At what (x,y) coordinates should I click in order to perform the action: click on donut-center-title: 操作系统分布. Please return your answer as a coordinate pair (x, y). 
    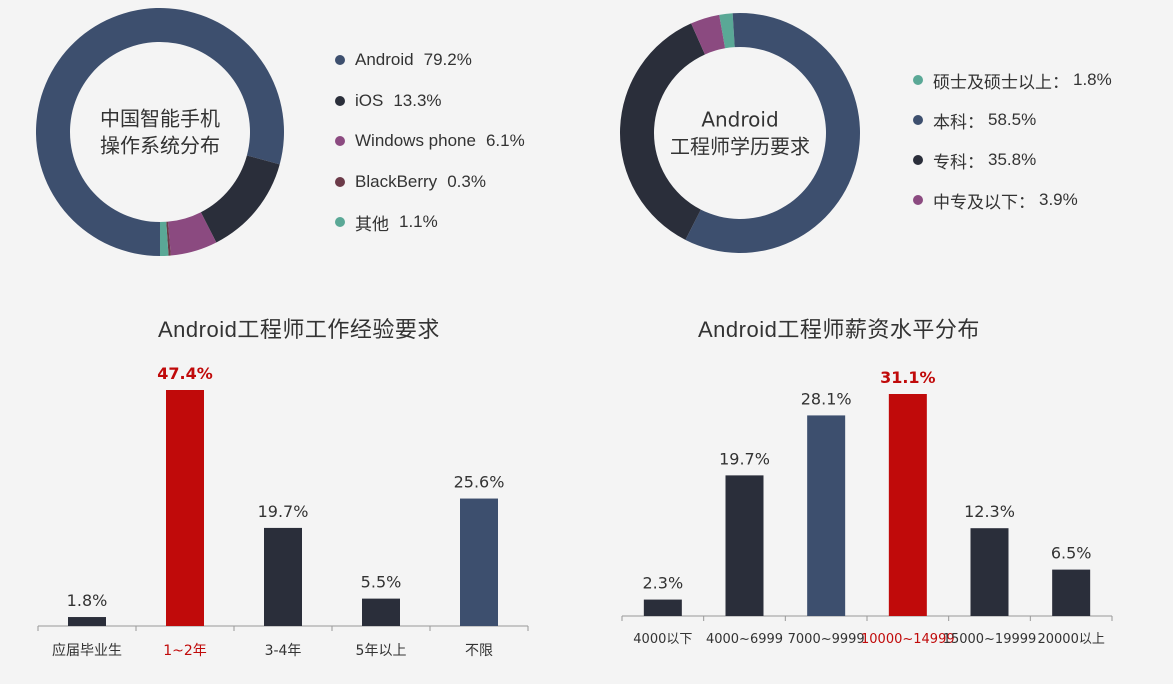
    Looking at the image, I should click on (160, 146).